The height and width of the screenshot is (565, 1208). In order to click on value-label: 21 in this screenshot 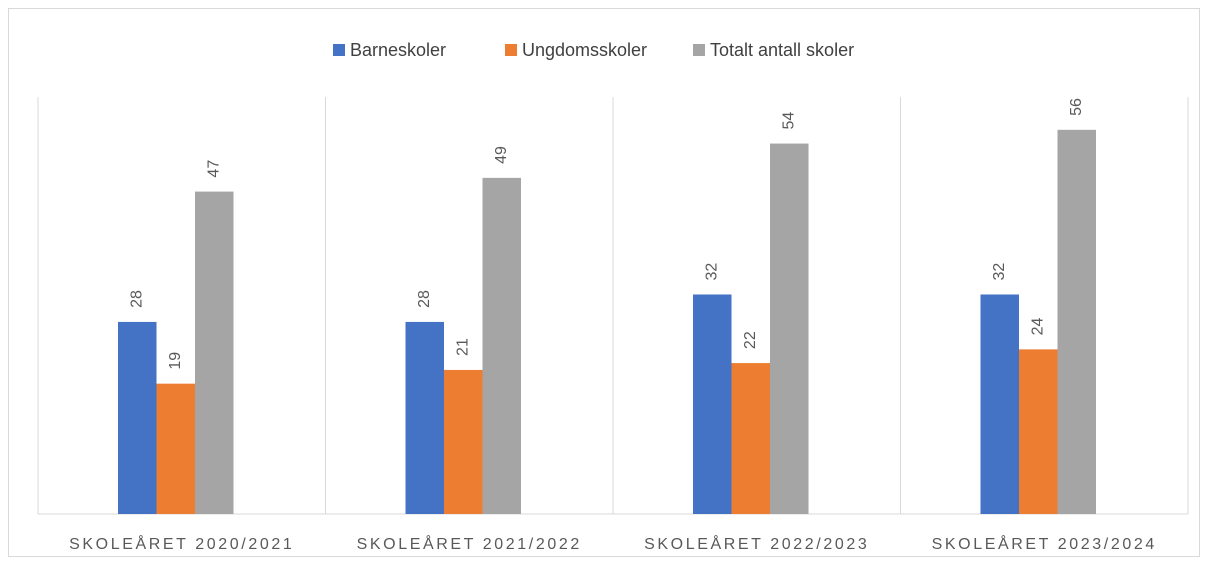, I will do `click(462, 347)`.